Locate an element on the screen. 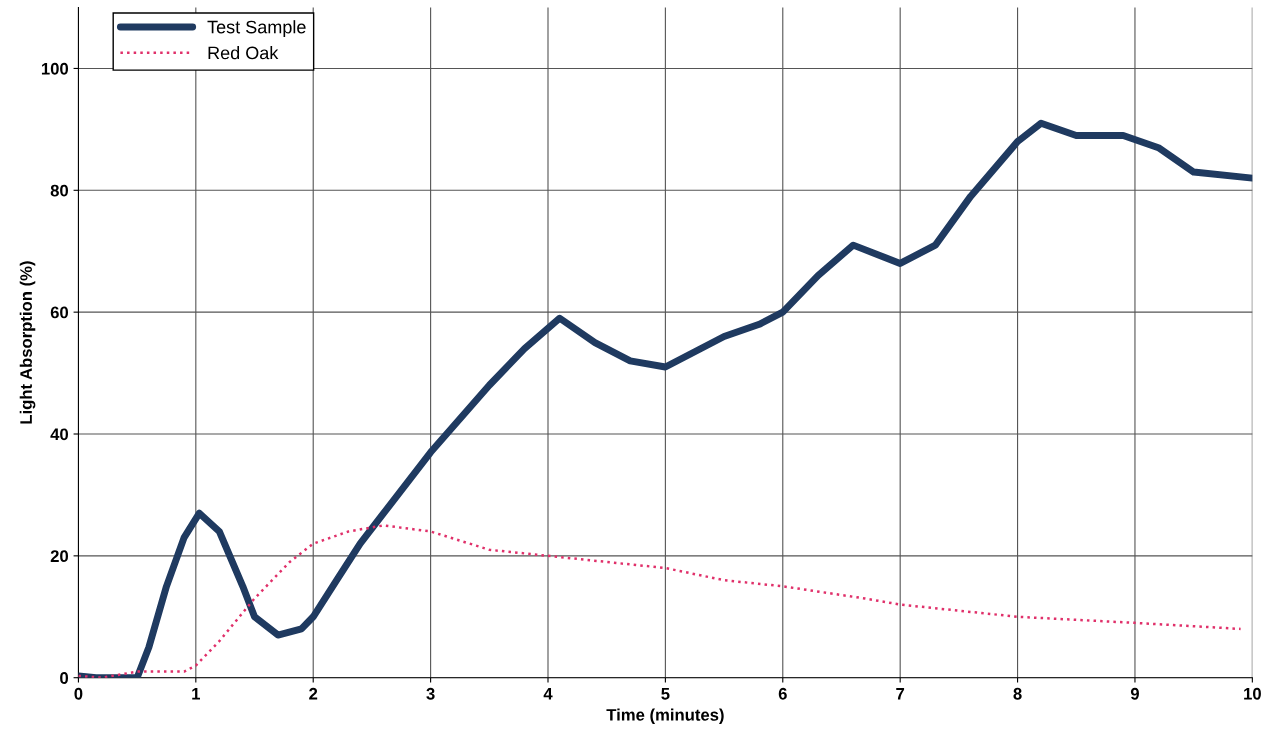  x-tick-label: 0 is located at coordinates (78, 693).